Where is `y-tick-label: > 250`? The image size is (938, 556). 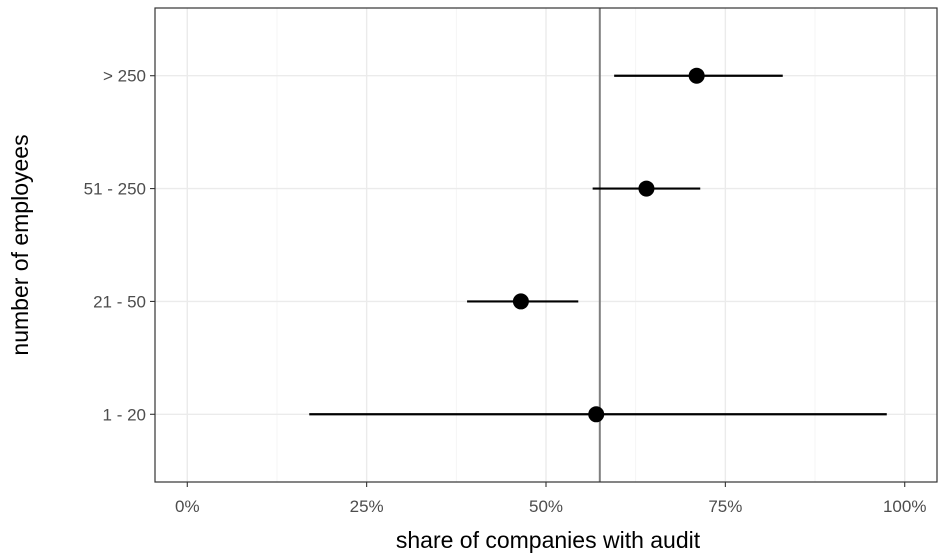 y-tick-label: > 250 is located at coordinates (124, 76).